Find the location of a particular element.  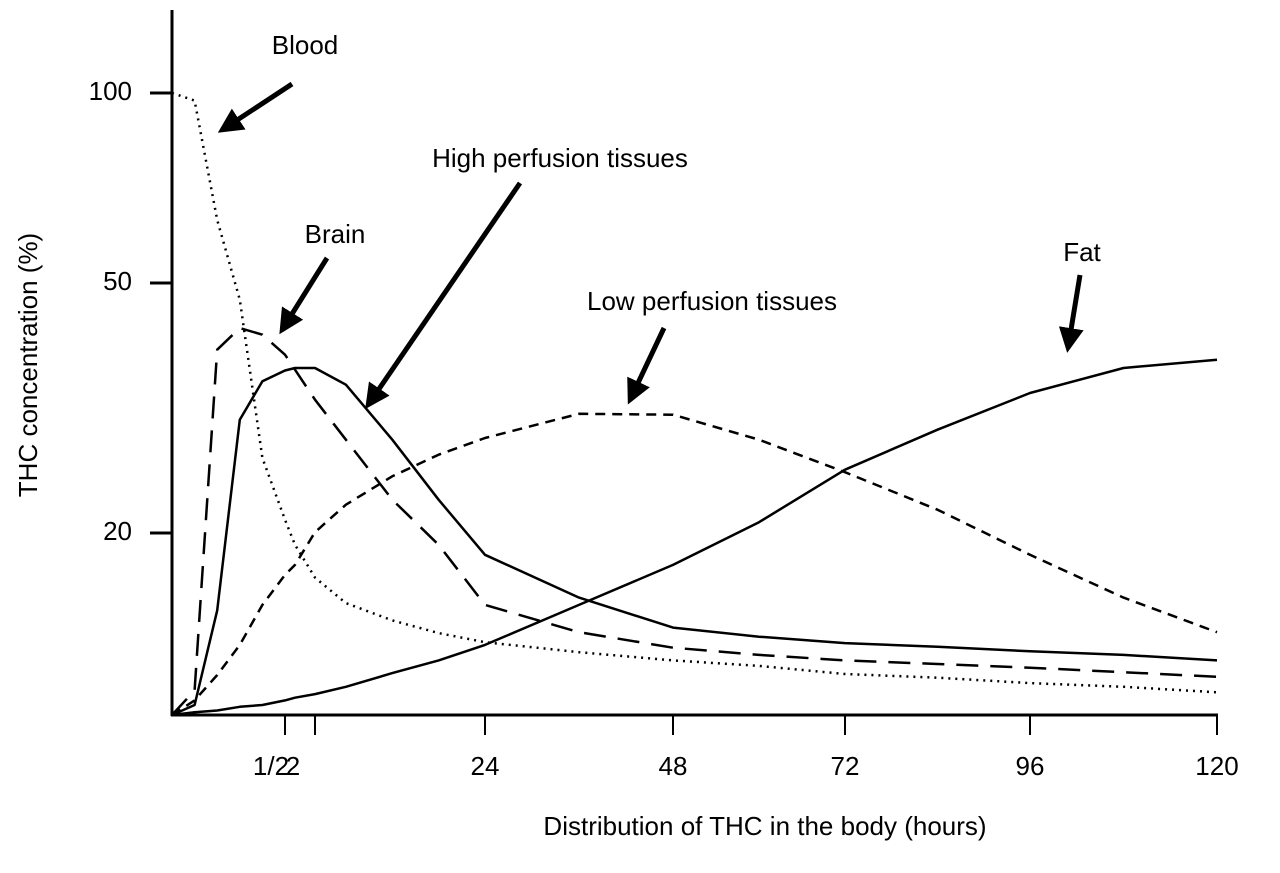

annotation: Brain is located at coordinates (335, 234).